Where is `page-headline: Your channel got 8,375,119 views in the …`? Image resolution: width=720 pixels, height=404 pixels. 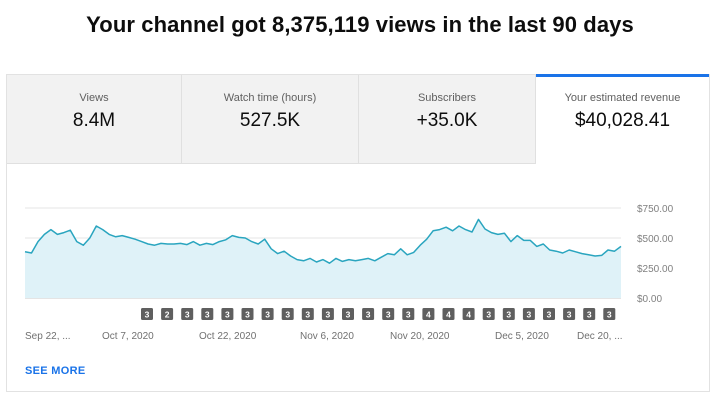 page-headline: Your channel got 8,375,119 views in the … is located at coordinates (360, 24).